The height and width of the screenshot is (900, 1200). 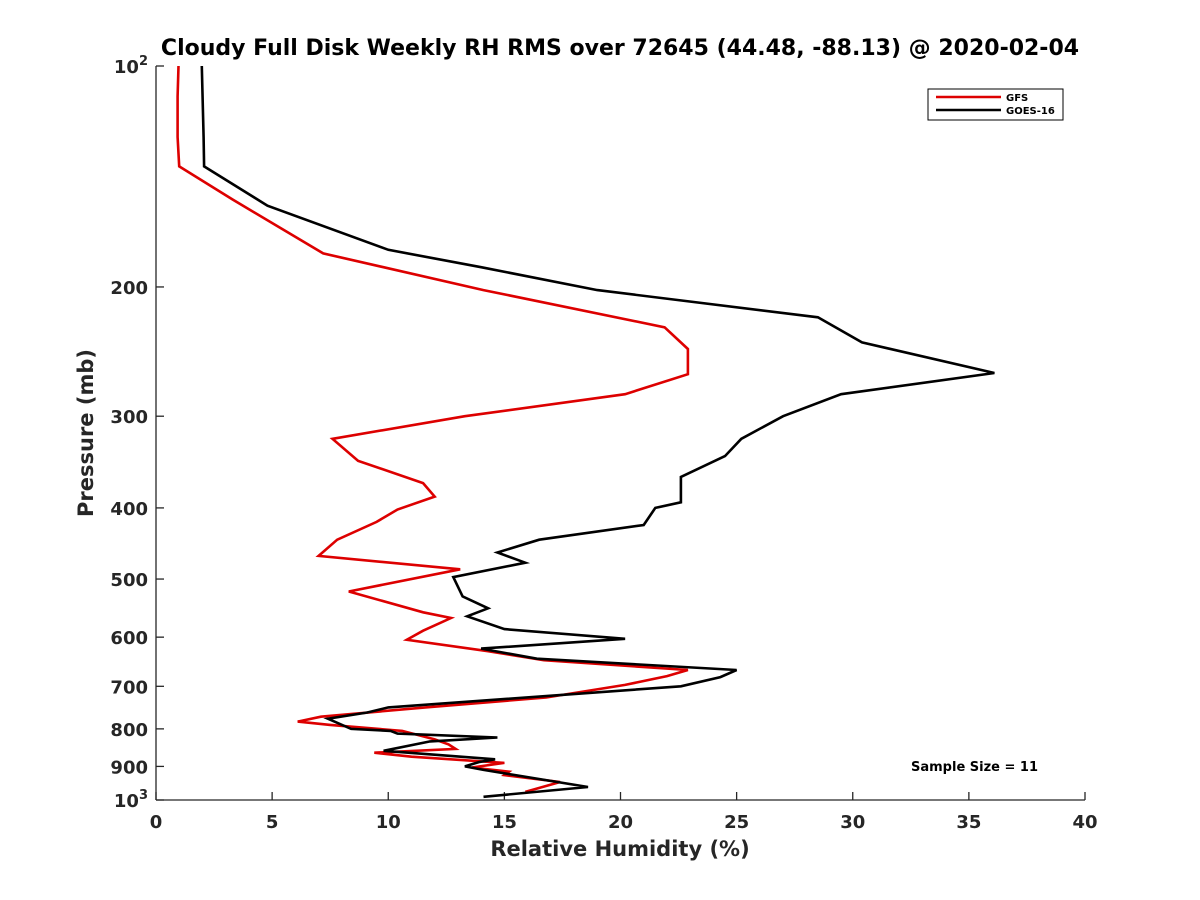 I want to click on x-tick-label: 35, so click(x=968, y=822).